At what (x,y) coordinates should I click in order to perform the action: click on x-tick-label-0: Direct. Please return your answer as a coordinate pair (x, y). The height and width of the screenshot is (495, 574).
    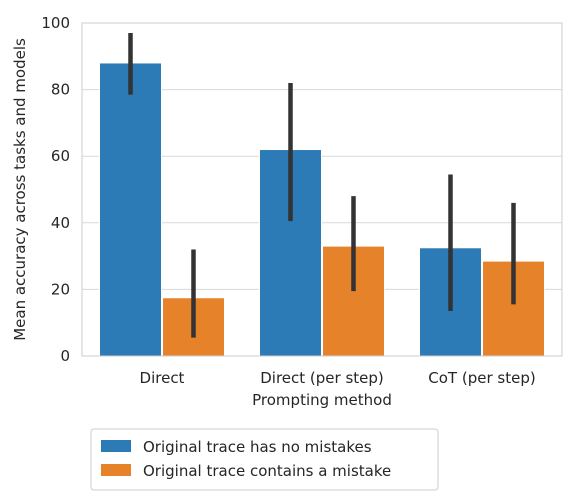
    Looking at the image, I should click on (162, 378).